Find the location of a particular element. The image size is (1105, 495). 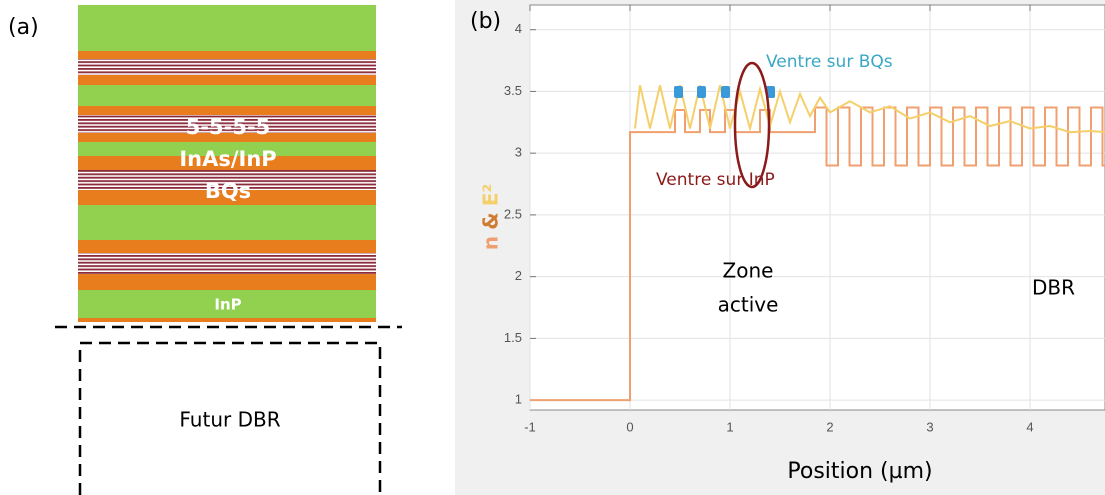

quantum-dash-layers is located at coordinates (227, 166).